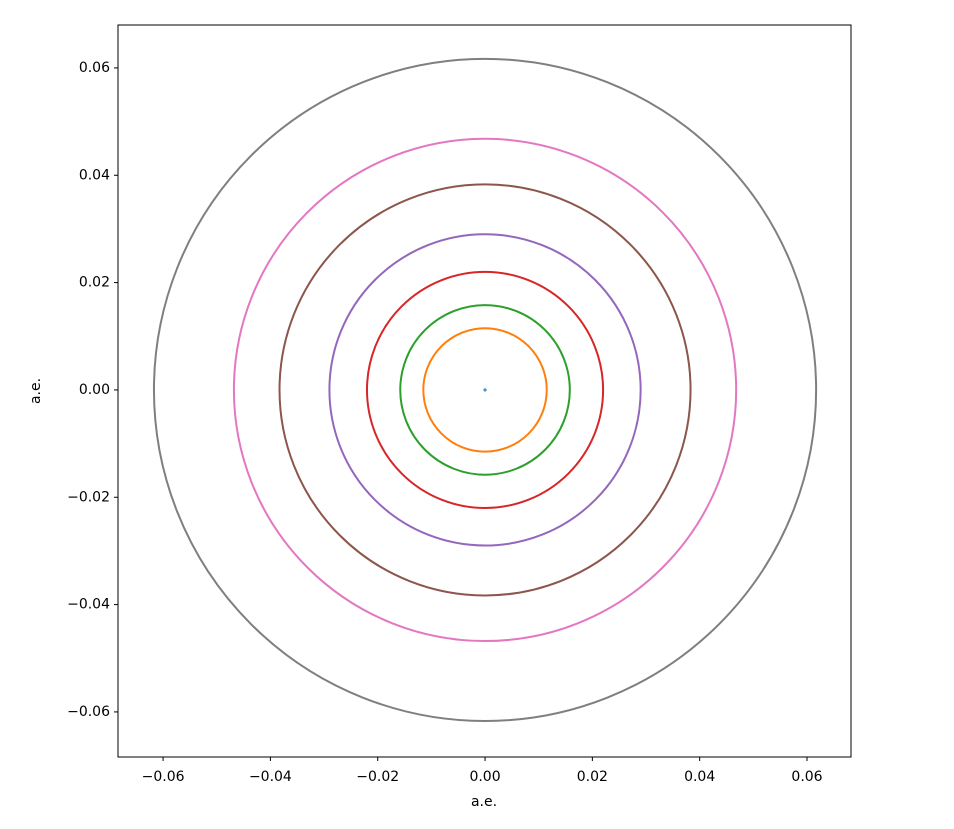  Describe the element at coordinates (270, 777) in the screenshot. I see `x-tick-label: −0.04` at that location.